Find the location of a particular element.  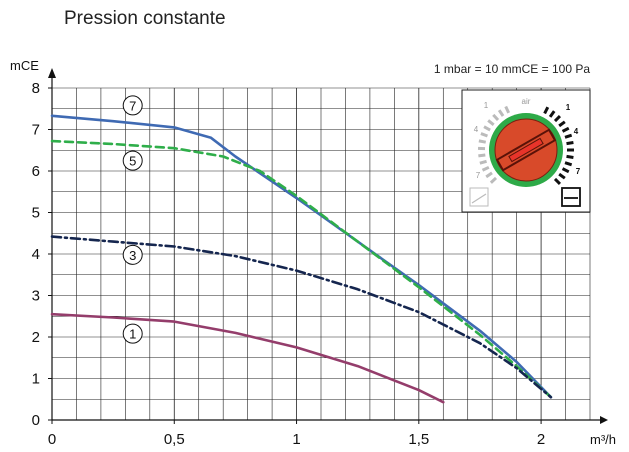

series-label-1: 1 is located at coordinates (132, 334).